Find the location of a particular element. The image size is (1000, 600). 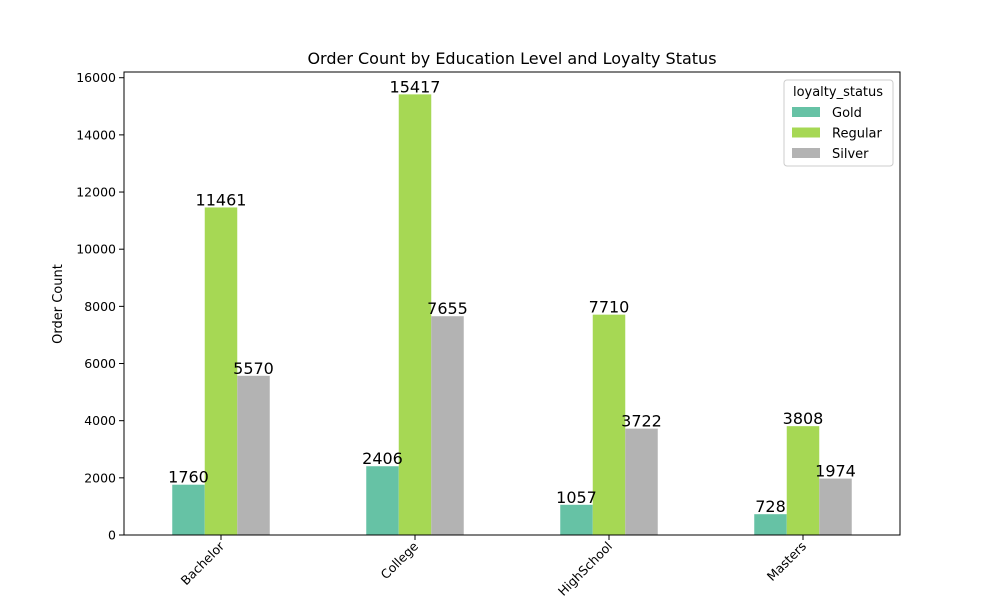

y-tick-label: 10000 is located at coordinates (96, 249).